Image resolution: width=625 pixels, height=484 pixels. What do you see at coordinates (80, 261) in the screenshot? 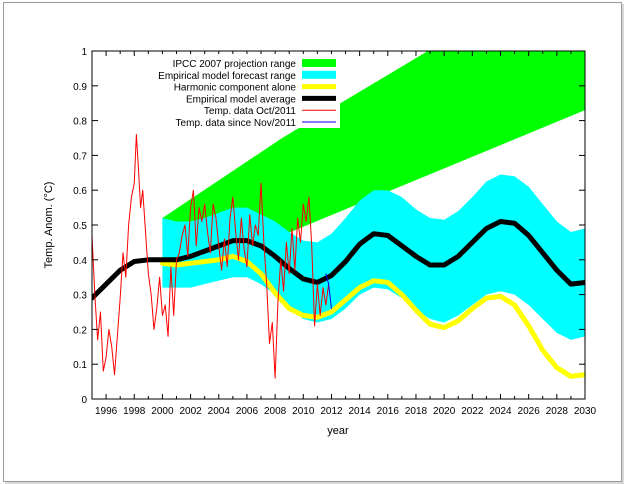
I see `y-tick-label: 0.4` at bounding box center [80, 261].